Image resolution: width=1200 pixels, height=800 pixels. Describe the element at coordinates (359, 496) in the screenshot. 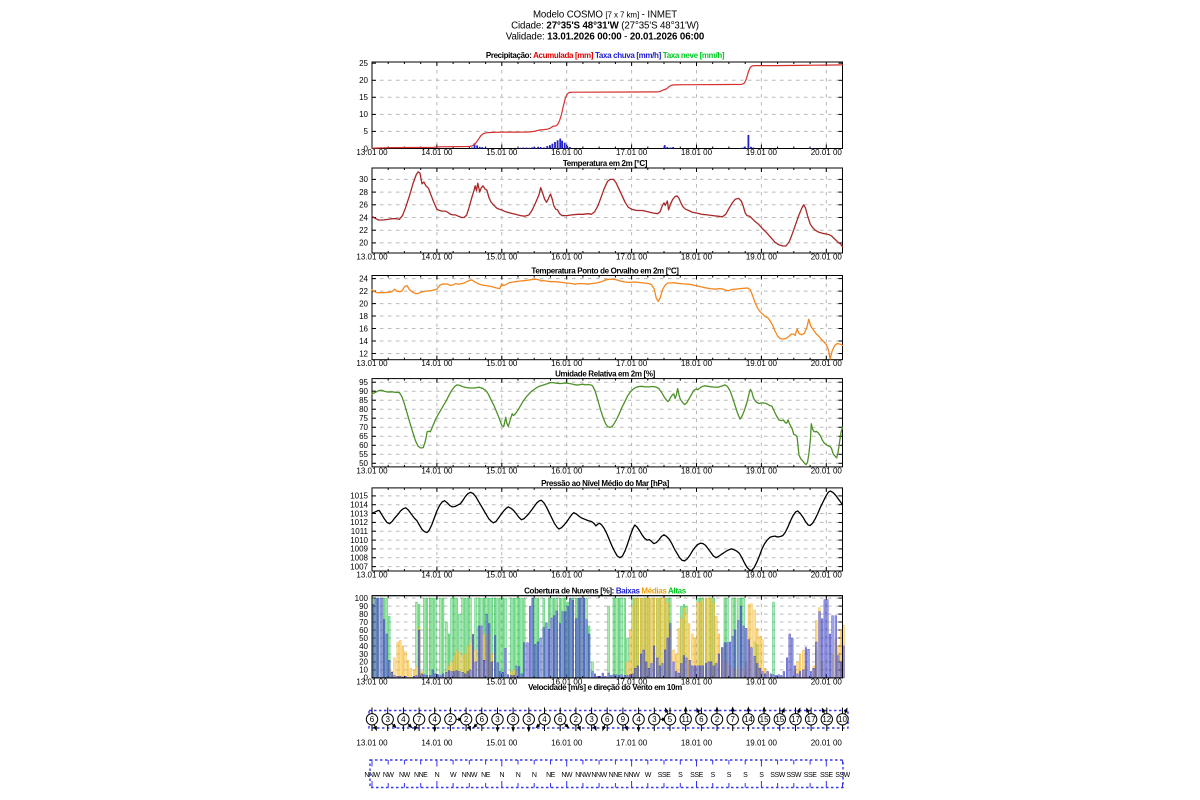

I see `svg-text: 1015` at that location.